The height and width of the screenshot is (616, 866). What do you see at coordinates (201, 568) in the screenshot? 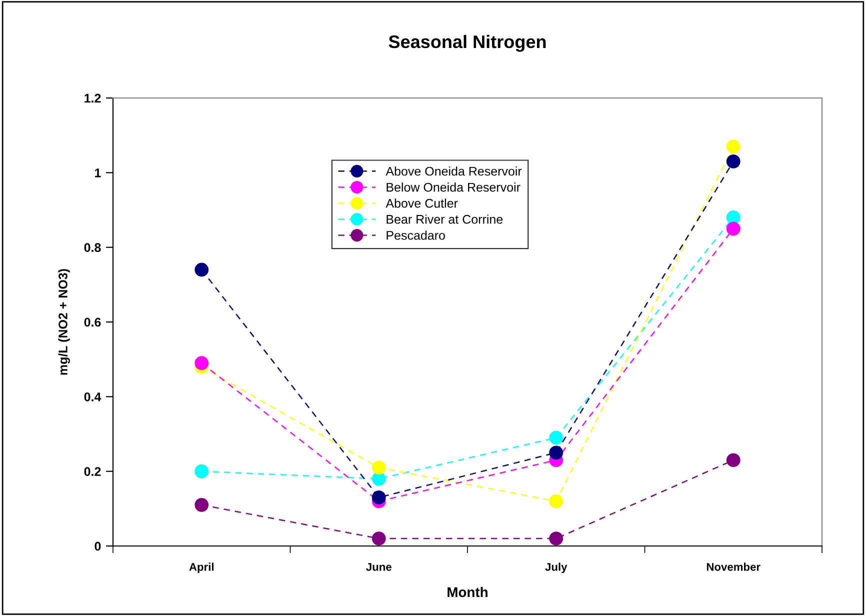
I see `x-tick-label: April` at bounding box center [201, 568].